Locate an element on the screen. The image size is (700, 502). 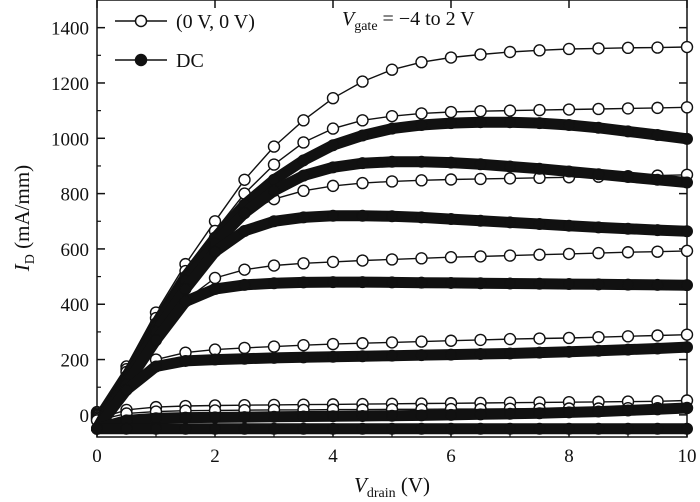
x-axis-title-main: V is located at coordinates (361, 485).